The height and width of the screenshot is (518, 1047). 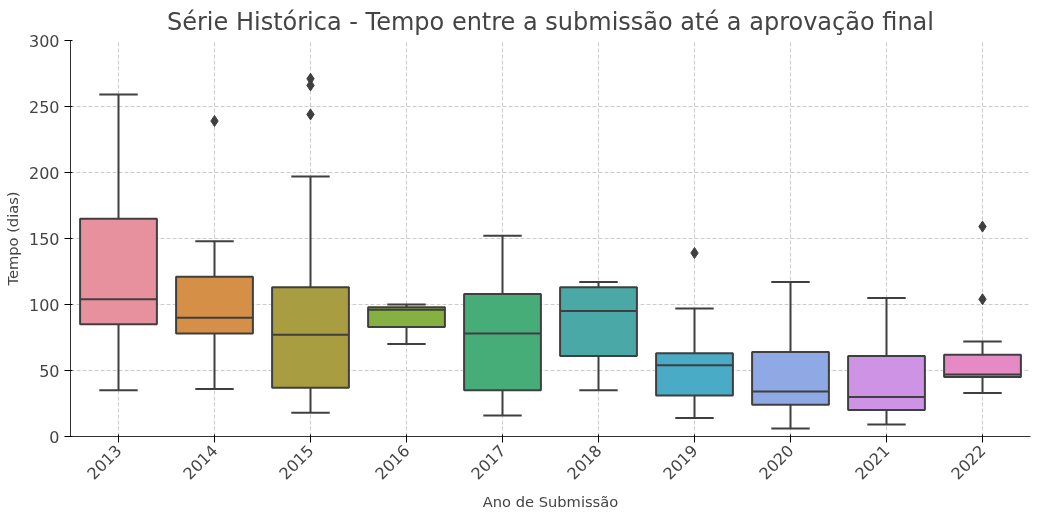 What do you see at coordinates (54, 437) in the screenshot?
I see `y-tick-label: 0` at bounding box center [54, 437].